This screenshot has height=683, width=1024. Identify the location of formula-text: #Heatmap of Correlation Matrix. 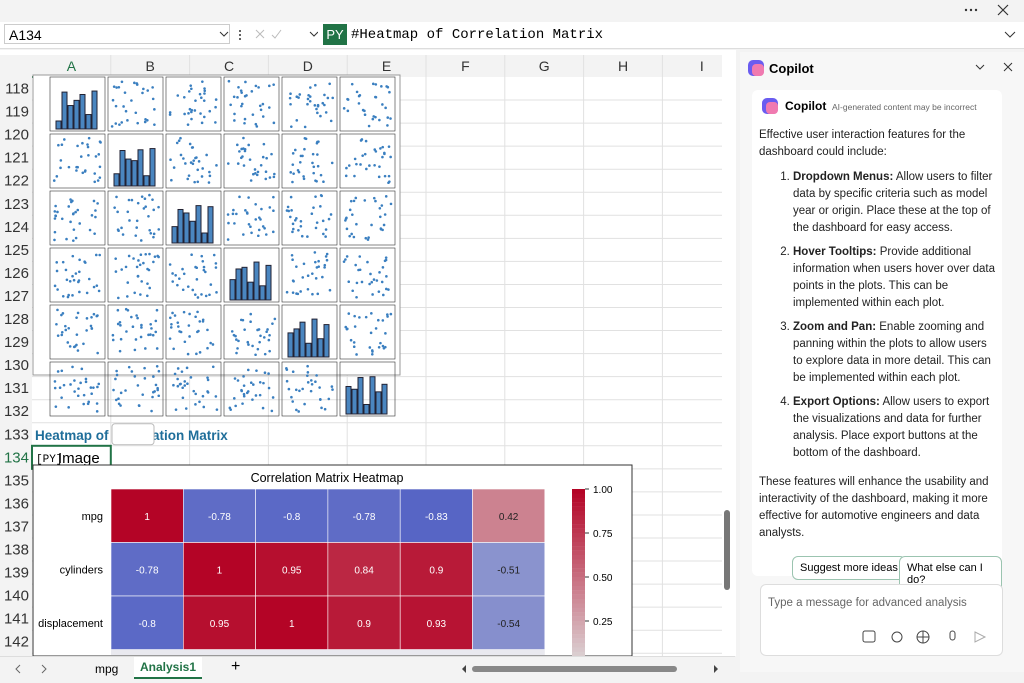
(477, 35).